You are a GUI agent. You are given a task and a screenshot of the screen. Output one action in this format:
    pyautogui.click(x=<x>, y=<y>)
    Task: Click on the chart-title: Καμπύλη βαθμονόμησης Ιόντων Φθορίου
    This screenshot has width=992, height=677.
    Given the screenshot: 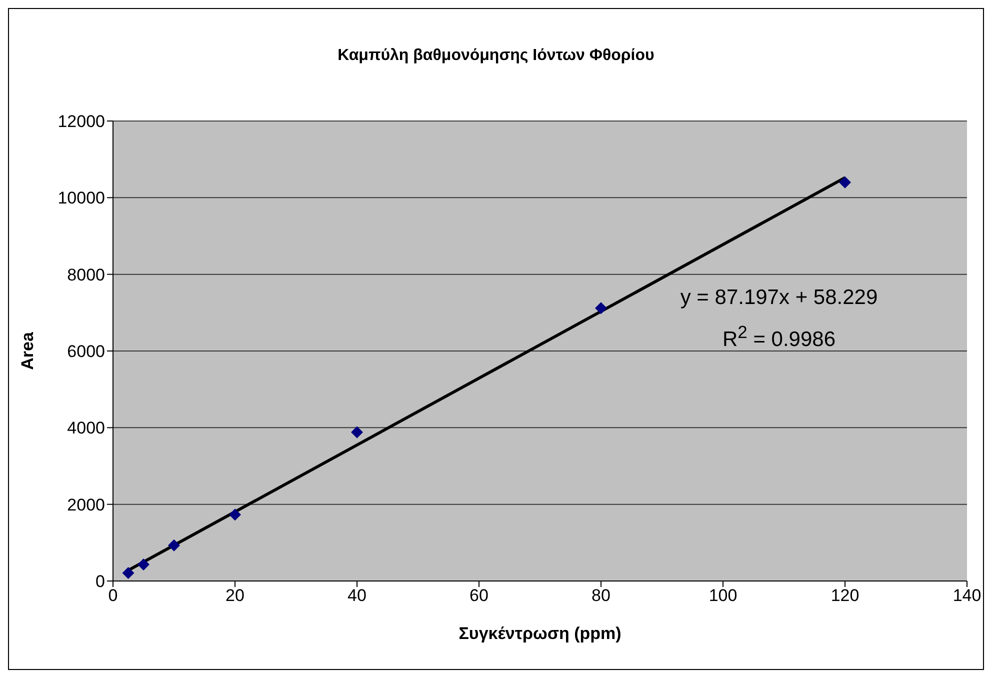 What is the action you would take?
    pyautogui.click(x=496, y=56)
    